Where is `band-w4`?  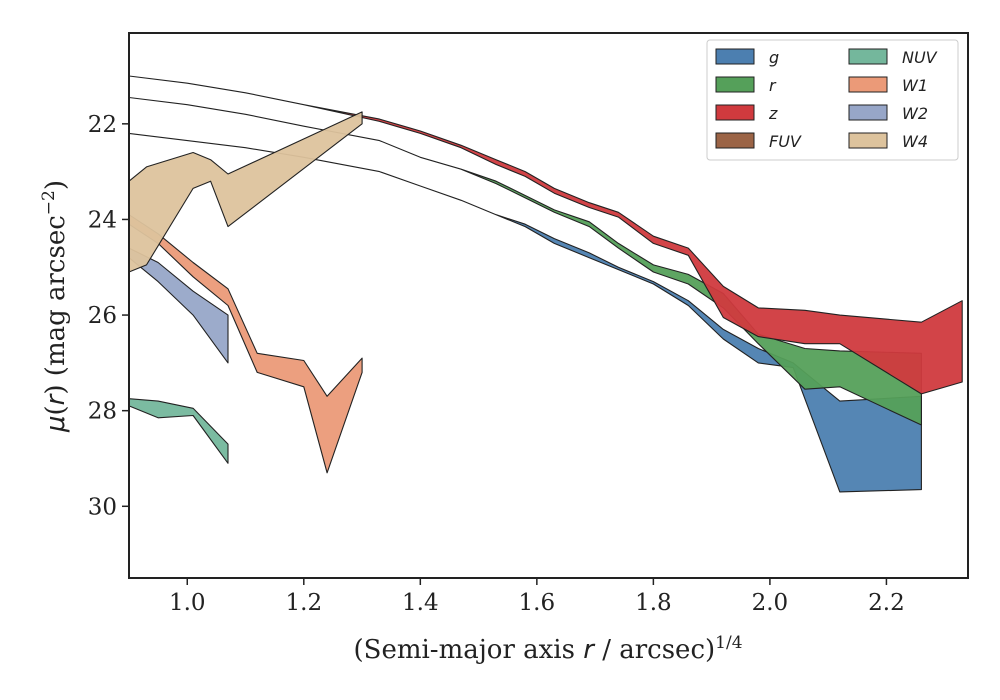 band-w4 is located at coordinates (245, 192).